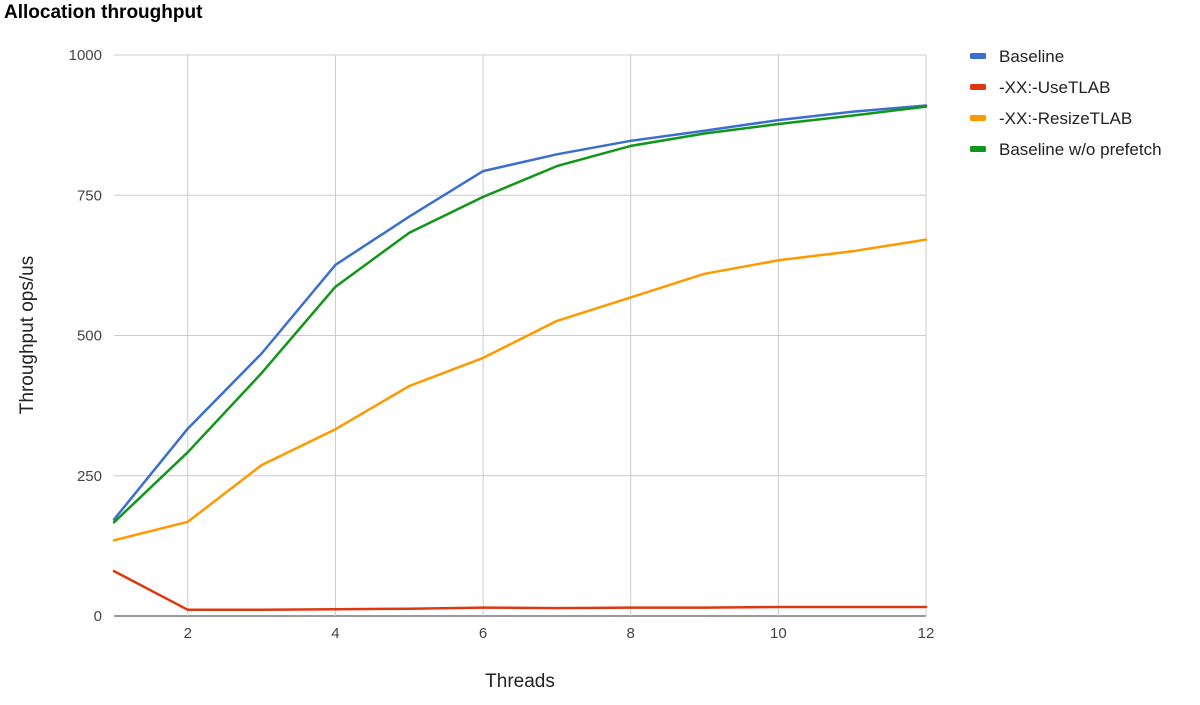 The image size is (1200, 705). What do you see at coordinates (926, 633) in the screenshot?
I see `x-tick-label: 12` at bounding box center [926, 633].